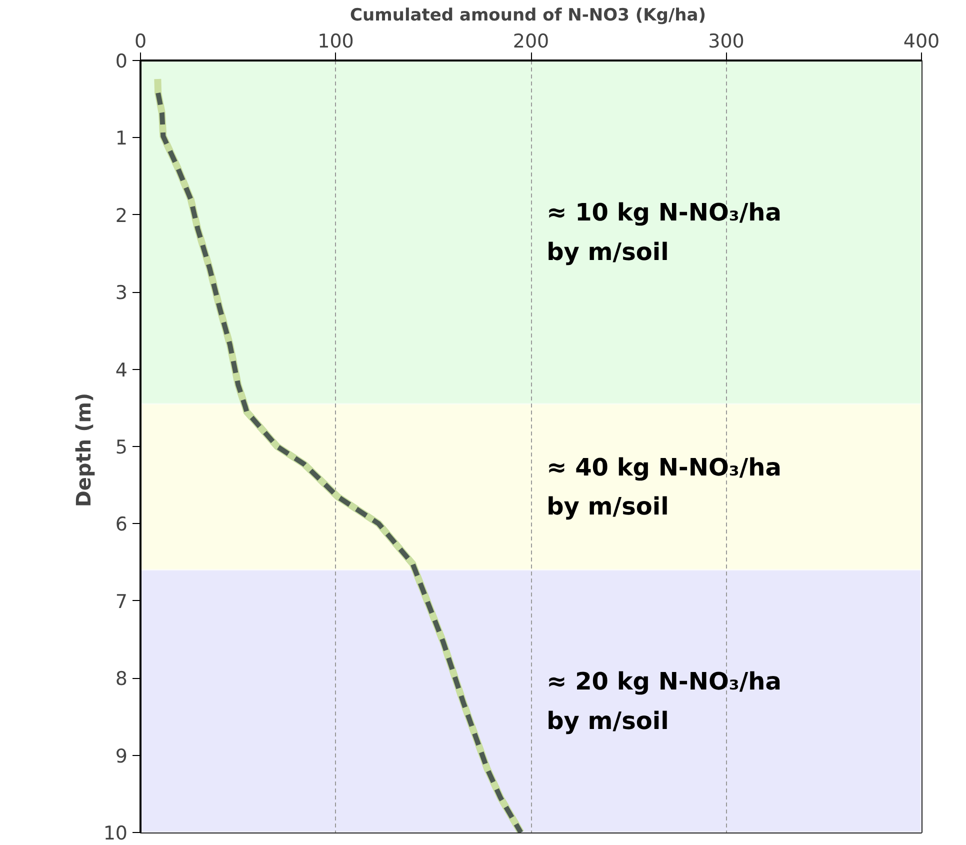  Describe the element at coordinates (528, 16) in the screenshot. I see `x-axis-title: Cumulated amound of N-NO3 (Kg/ha)` at that location.